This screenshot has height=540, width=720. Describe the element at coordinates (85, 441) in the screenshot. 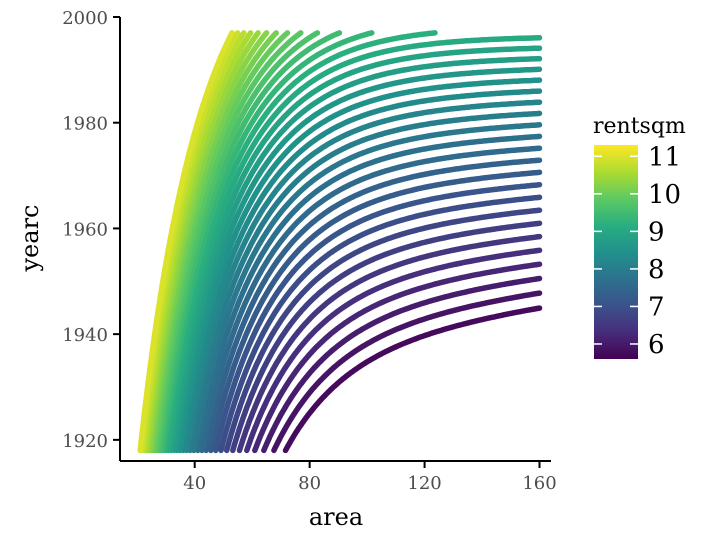

I see `y-tick-label: 1920` at that location.